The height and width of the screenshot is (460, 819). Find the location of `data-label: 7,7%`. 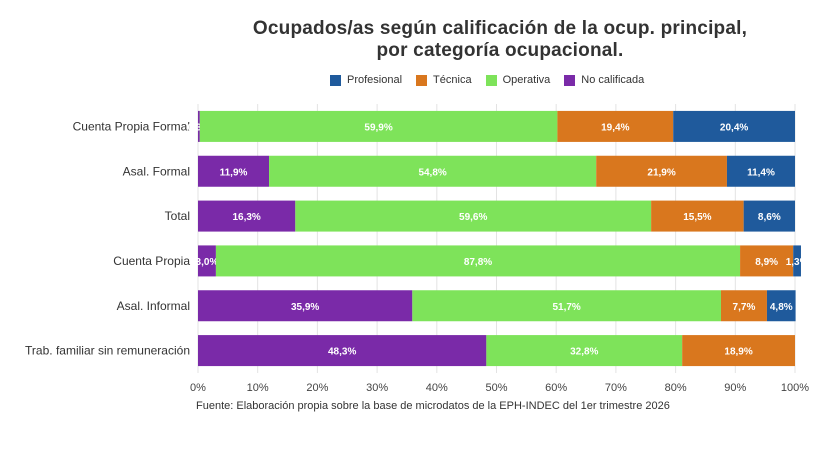

data-label: 7,7% is located at coordinates (744, 307).